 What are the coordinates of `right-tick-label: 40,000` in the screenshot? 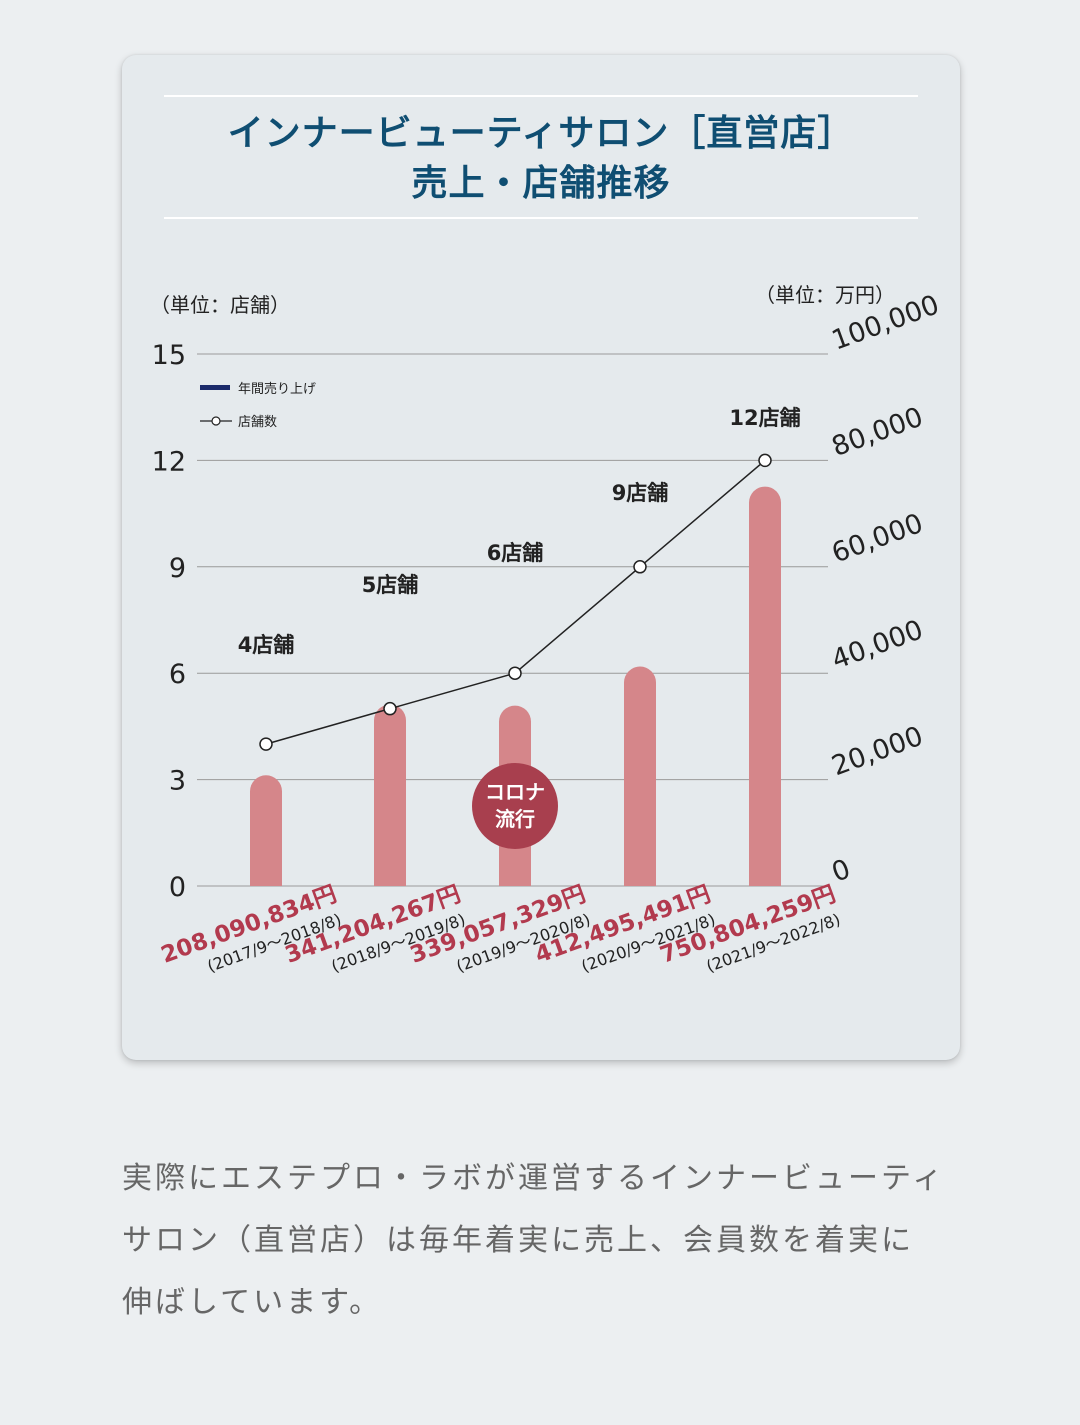 It's located at (877, 644).